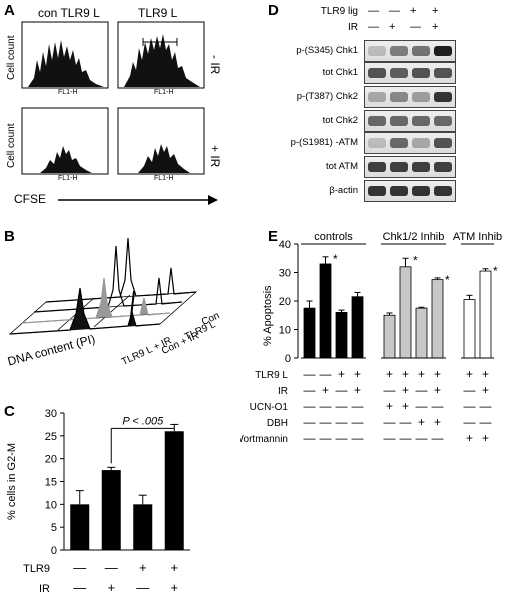 This screenshot has height=595, width=520. What do you see at coordinates (288, 359) in the screenshot?
I see `y-tick-label: 0` at bounding box center [288, 359].